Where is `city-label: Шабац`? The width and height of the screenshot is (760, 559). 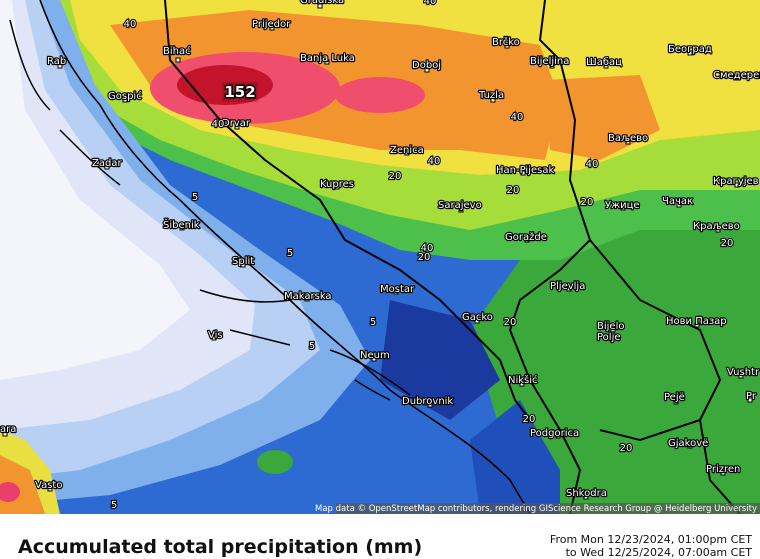
city-label: Шабац is located at coordinates (604, 62).